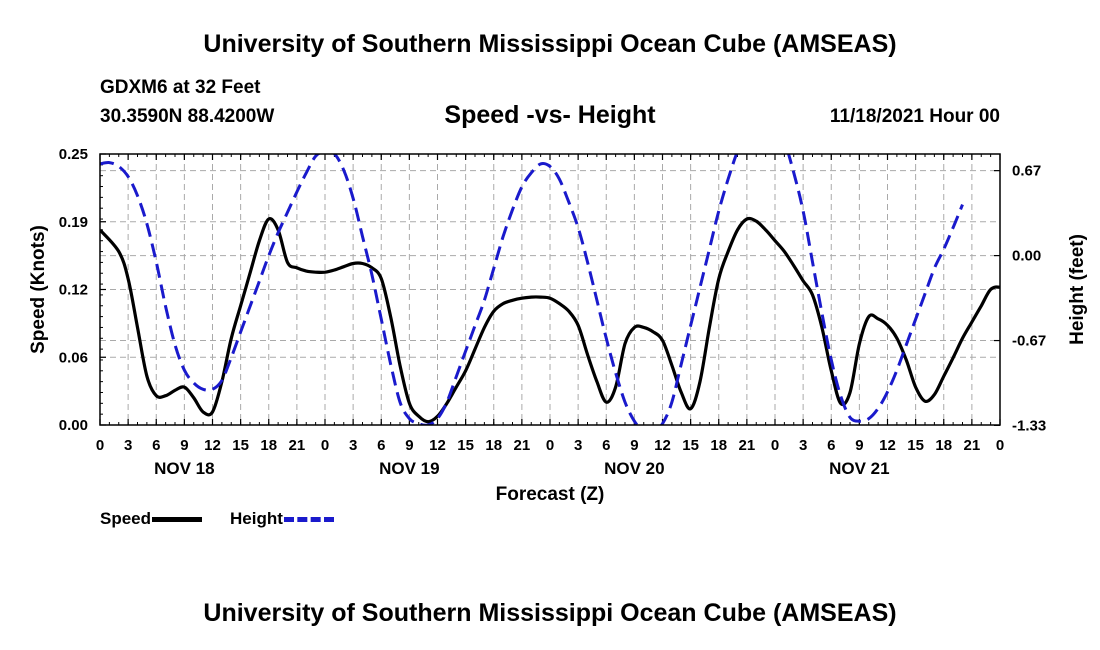 The image size is (1100, 650). Describe the element at coordinates (409, 468) in the screenshot. I see `day-label: NOV 19` at that location.